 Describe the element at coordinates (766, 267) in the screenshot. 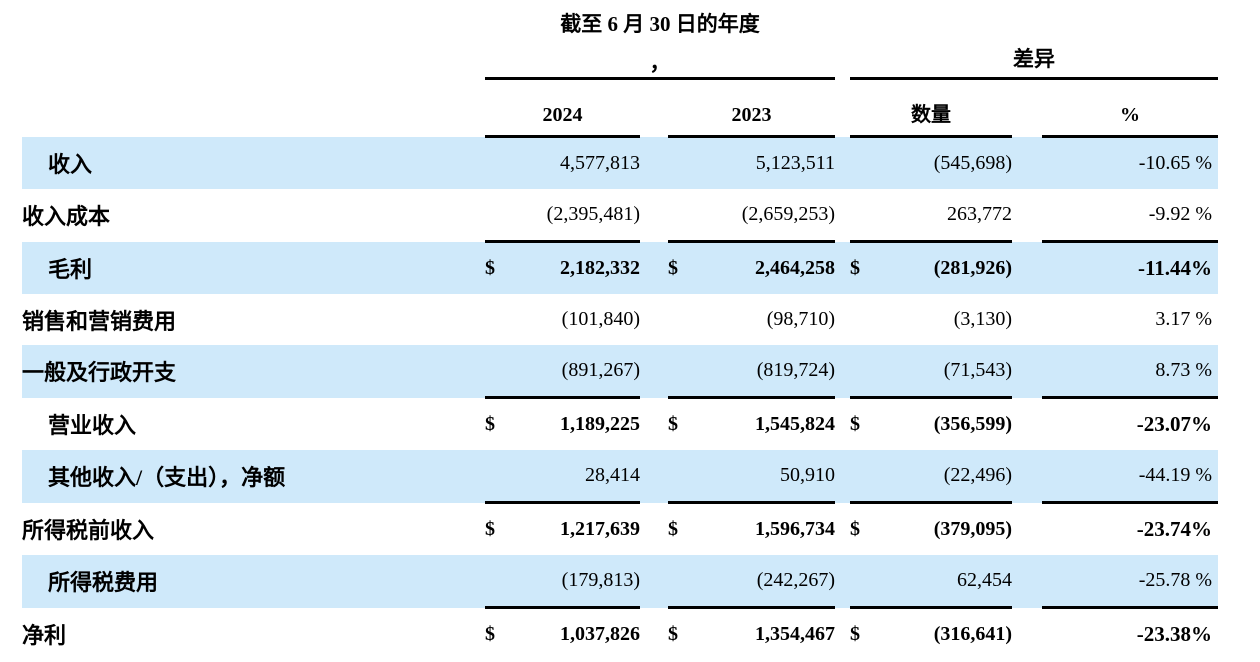

I see `value-2023: 2,464,258` at that location.